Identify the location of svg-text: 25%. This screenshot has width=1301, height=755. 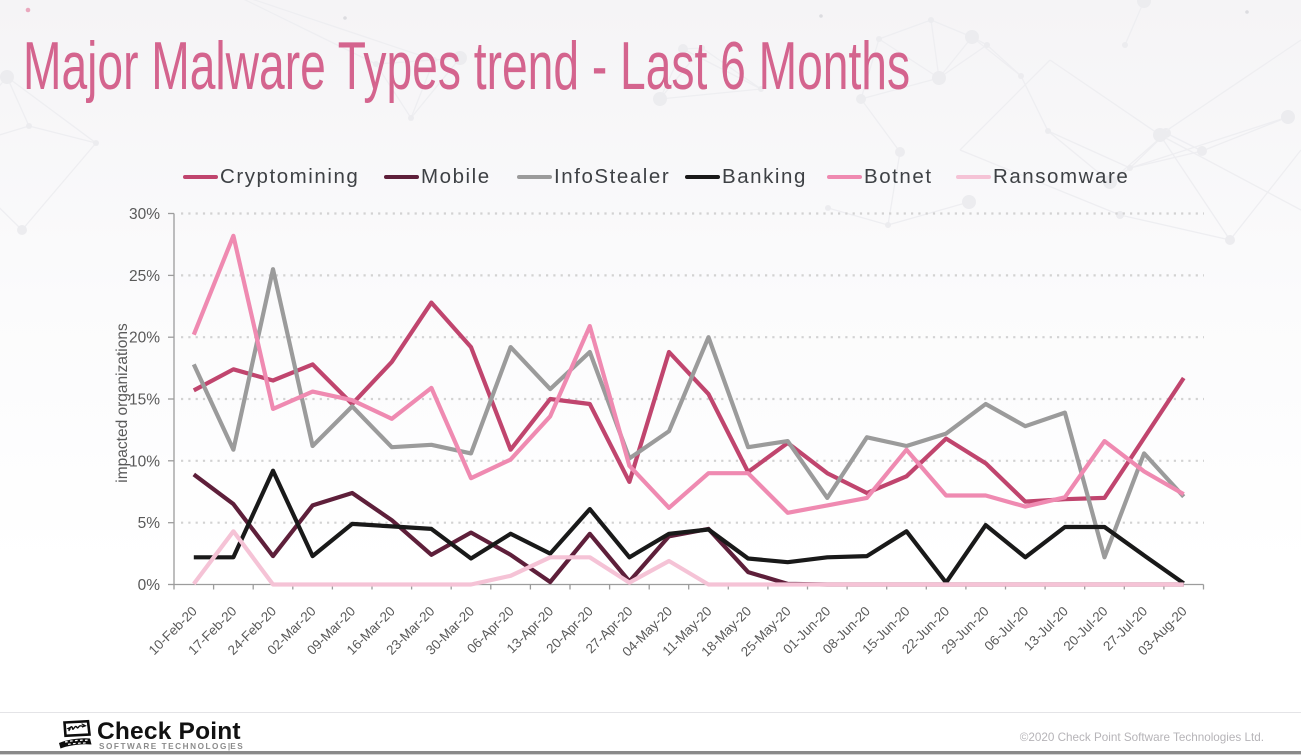
(144, 276).